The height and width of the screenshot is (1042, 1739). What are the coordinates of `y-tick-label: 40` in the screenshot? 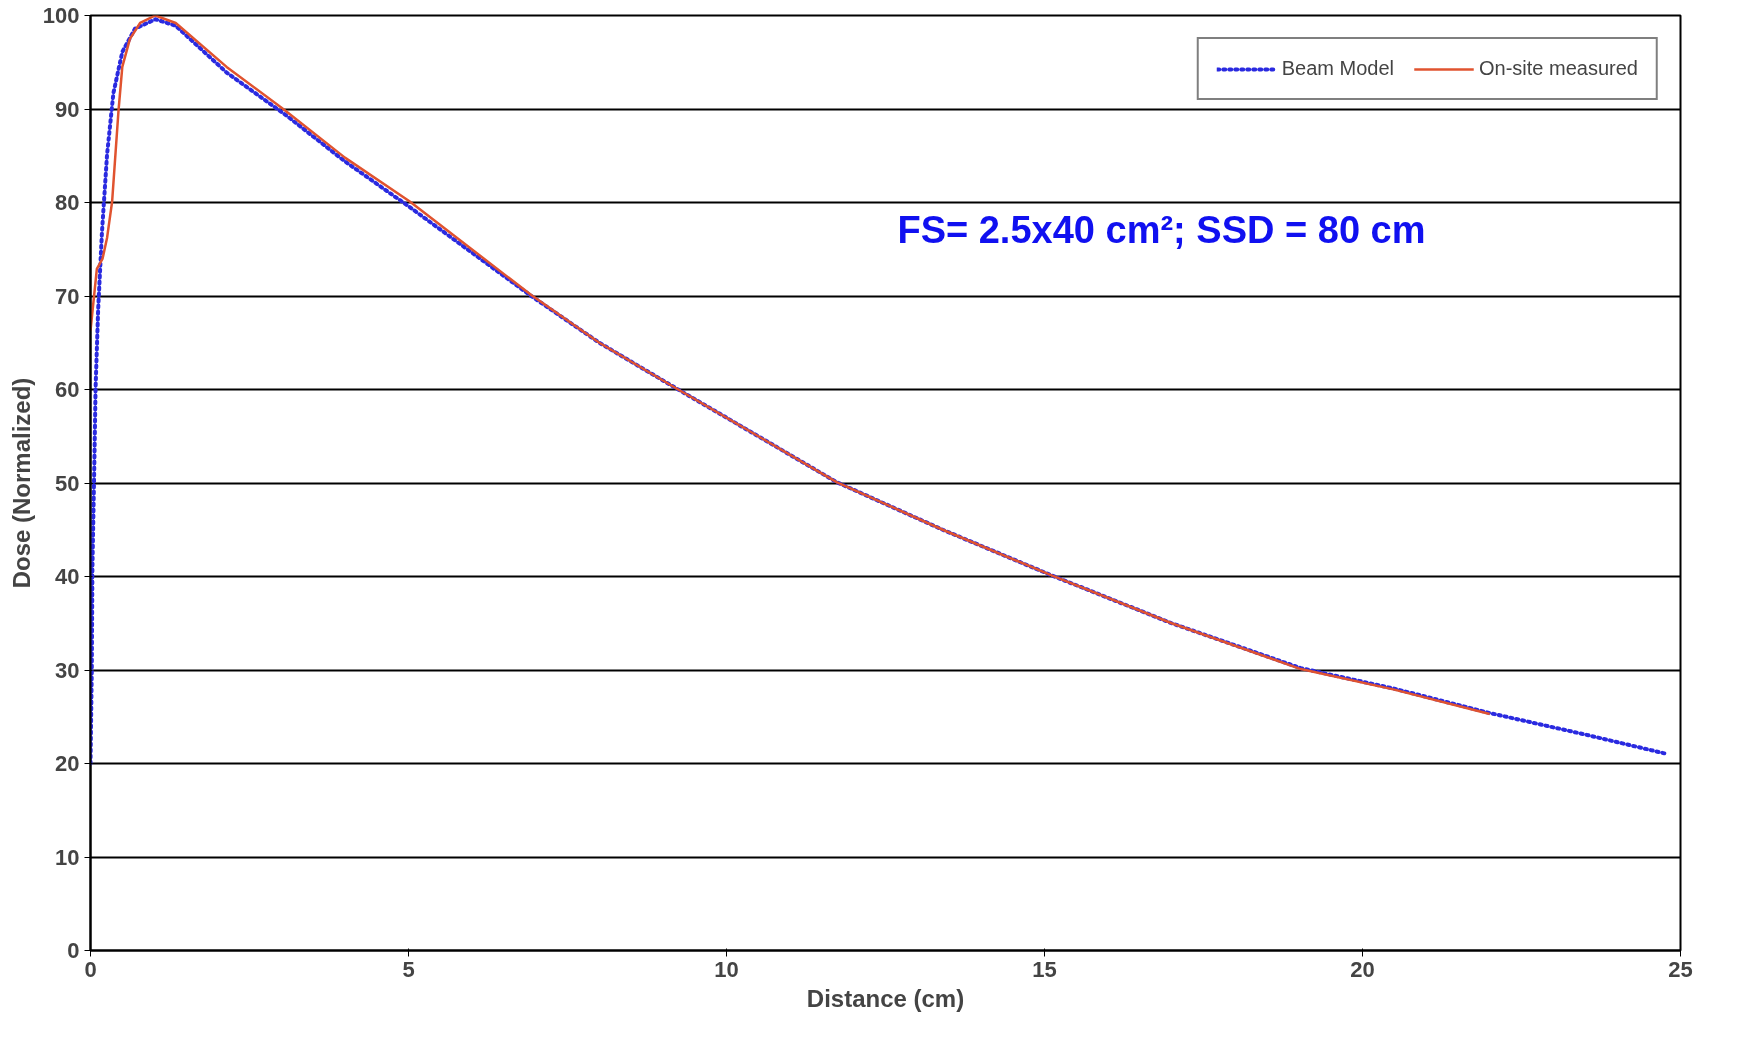 It's located at (67, 576).